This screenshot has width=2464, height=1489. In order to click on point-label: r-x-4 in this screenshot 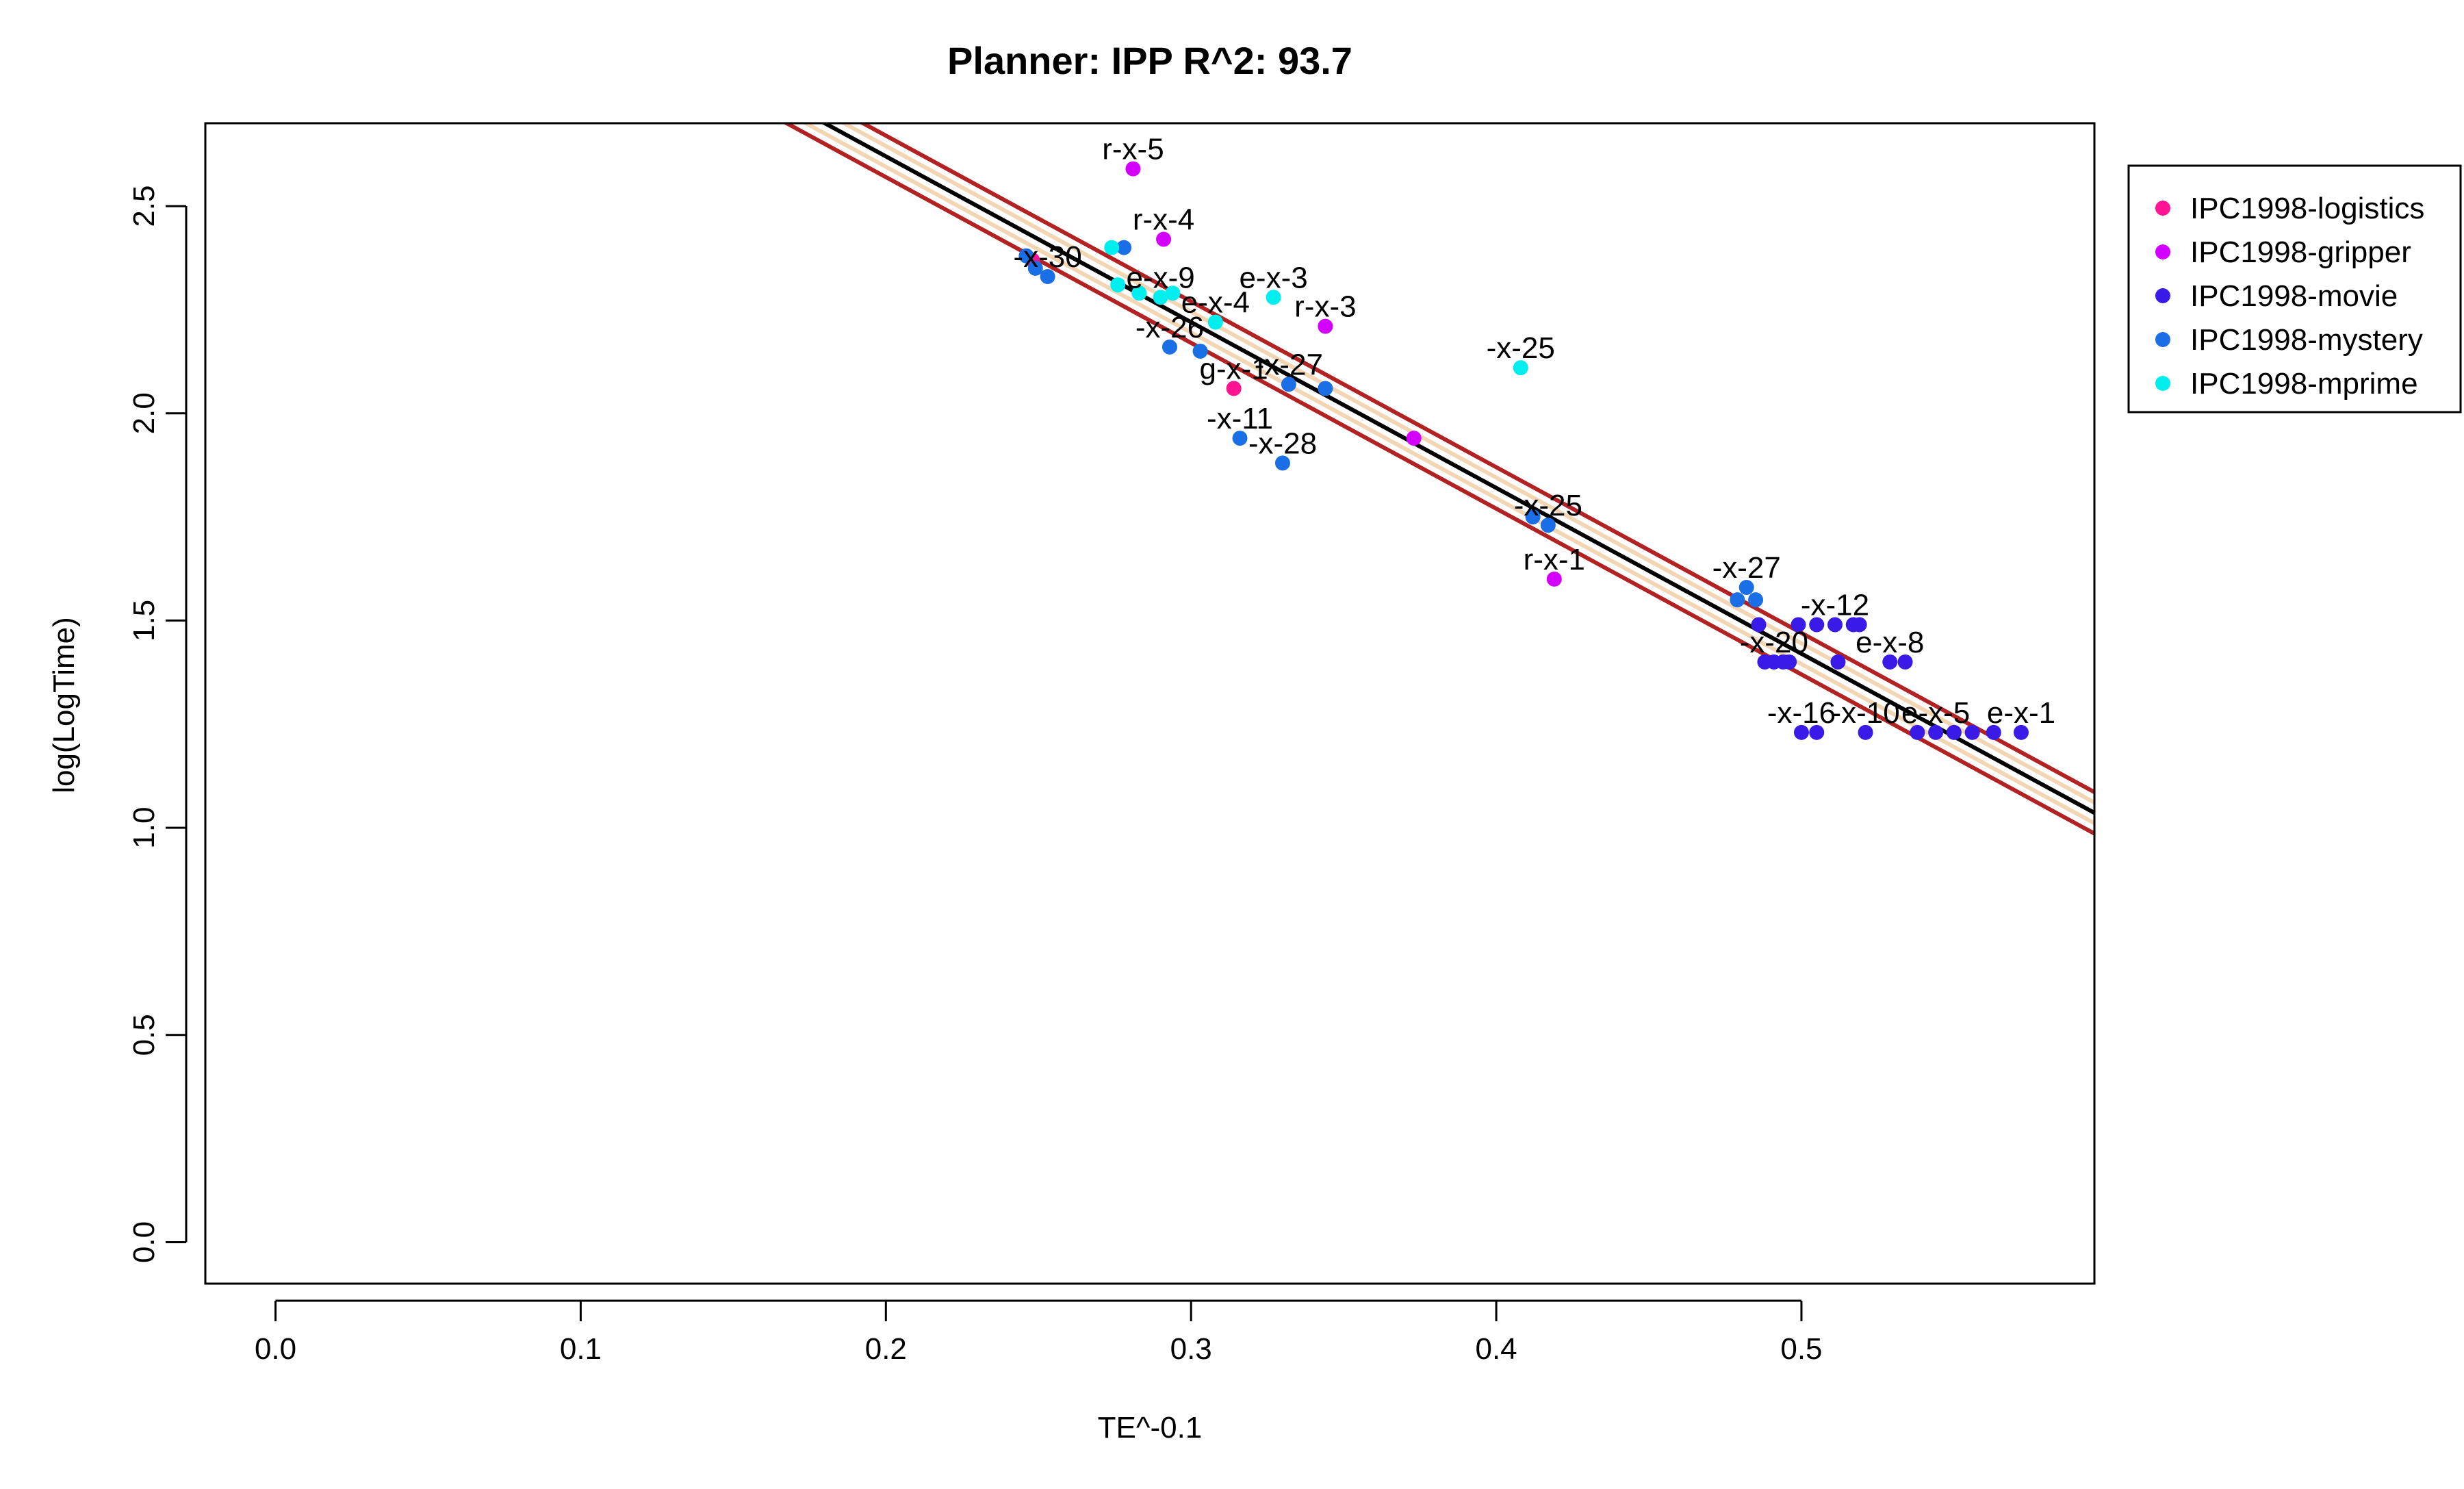, I will do `click(1163, 220)`.